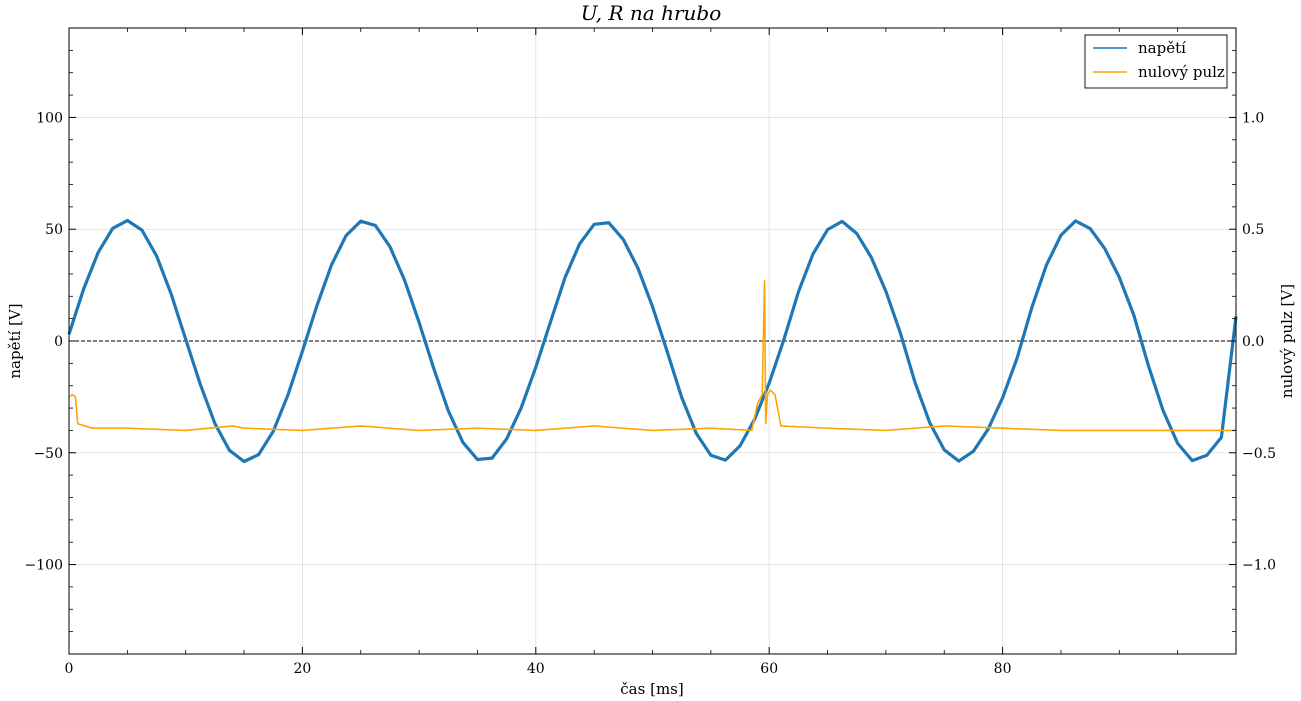 The width and height of the screenshot is (1301, 701). I want to click on x-tick-label: 80, so click(1003, 669).